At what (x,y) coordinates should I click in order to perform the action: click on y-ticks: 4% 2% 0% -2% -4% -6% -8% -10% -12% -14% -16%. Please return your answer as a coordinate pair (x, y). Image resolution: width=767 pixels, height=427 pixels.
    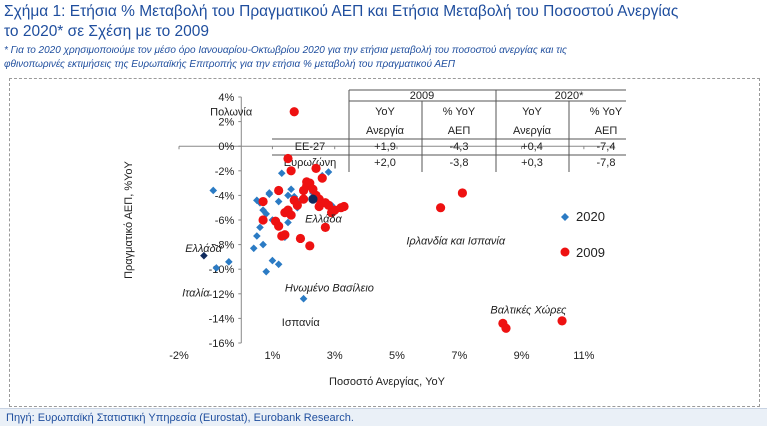
    Looking at the image, I should click on (225, 221).